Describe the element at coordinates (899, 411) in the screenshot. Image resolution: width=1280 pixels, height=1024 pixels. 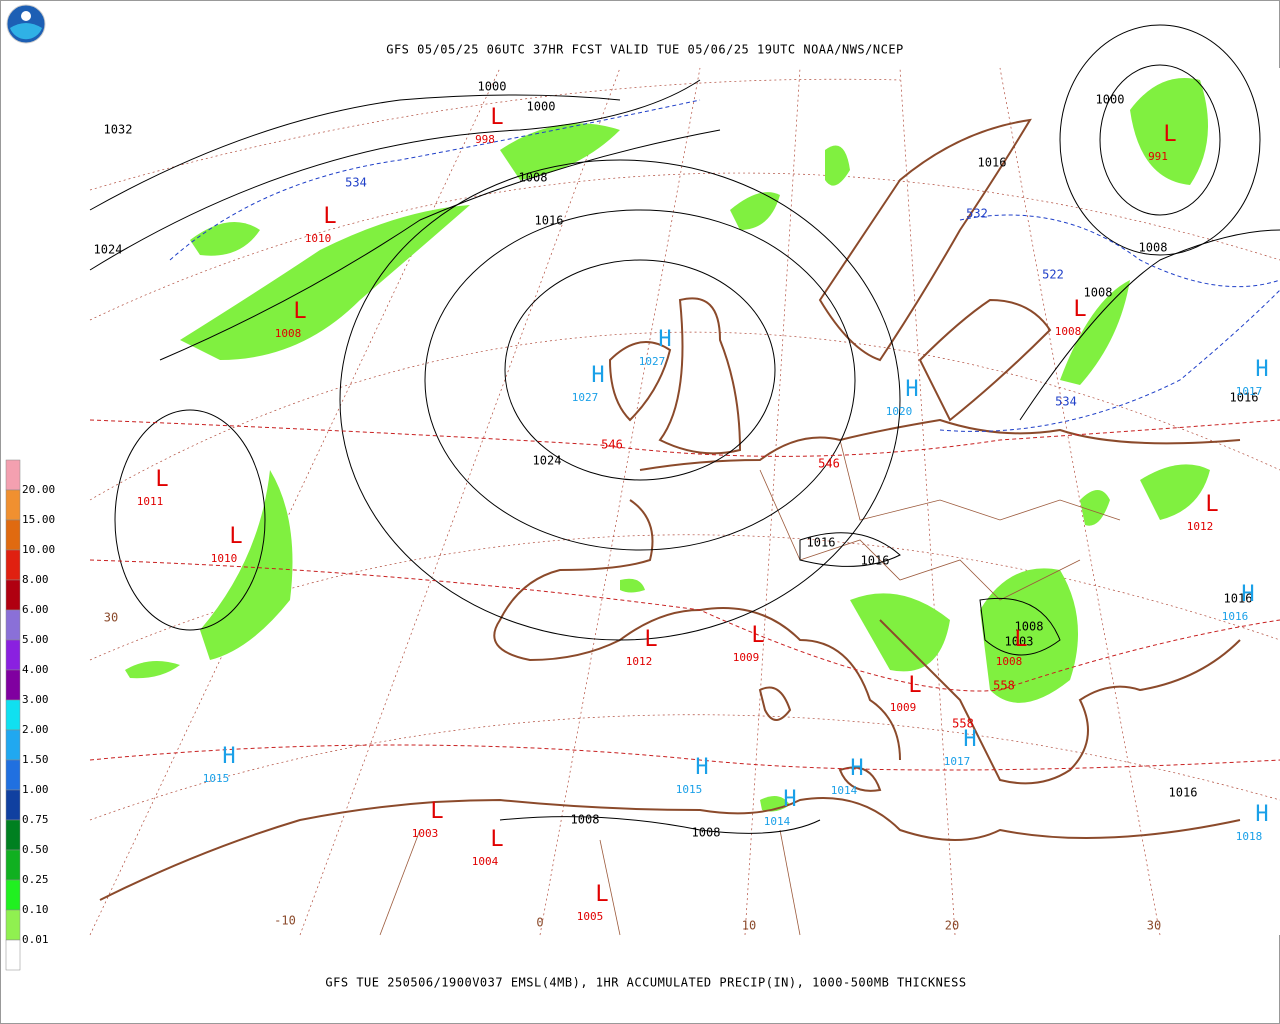
I see `high-pressure: 1020` at that location.